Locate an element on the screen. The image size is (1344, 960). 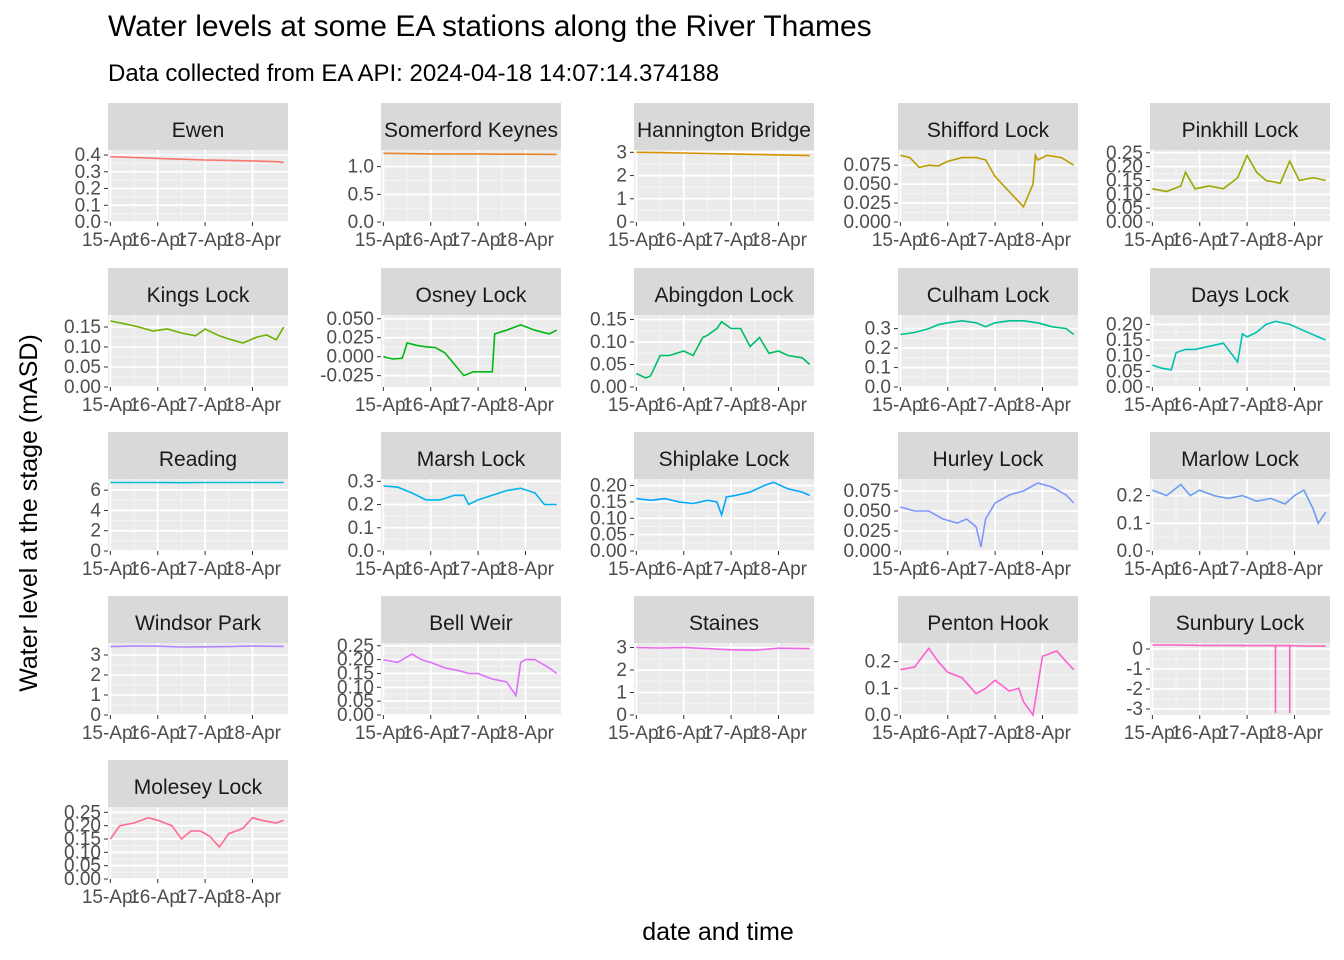
facet-strip-label: Kings Lock is located at coordinates (198, 295).